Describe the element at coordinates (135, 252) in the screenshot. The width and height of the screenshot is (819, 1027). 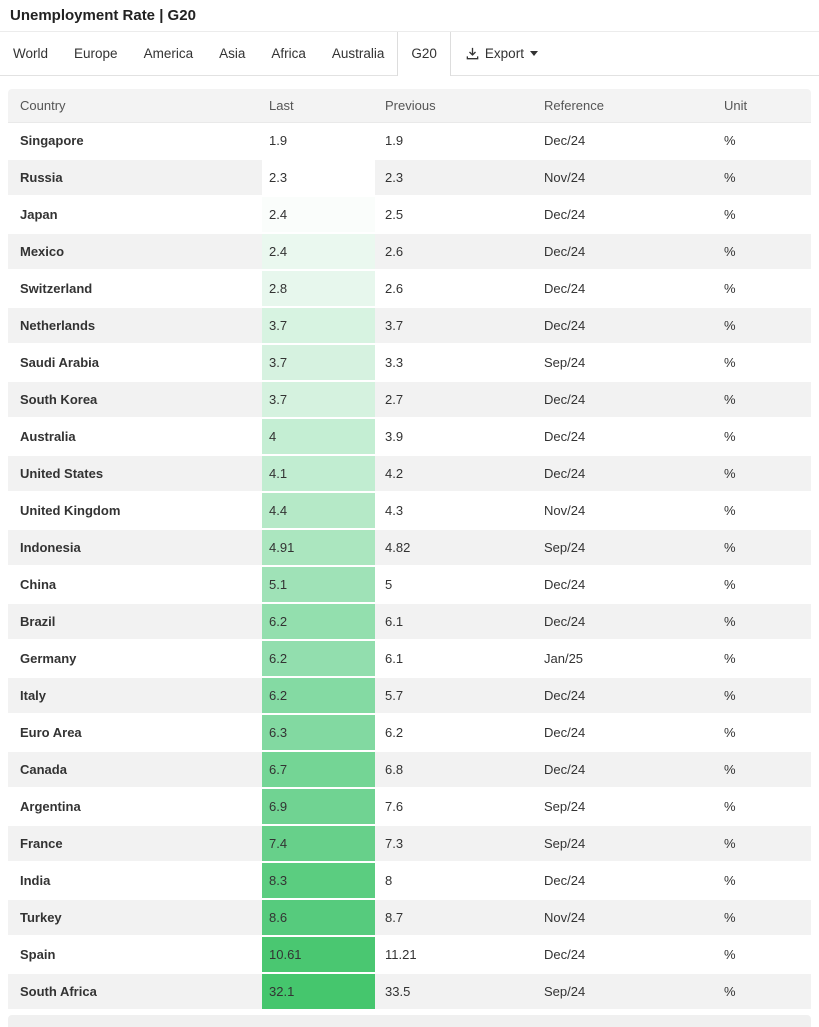
I see `country-cell: Mexico` at that location.